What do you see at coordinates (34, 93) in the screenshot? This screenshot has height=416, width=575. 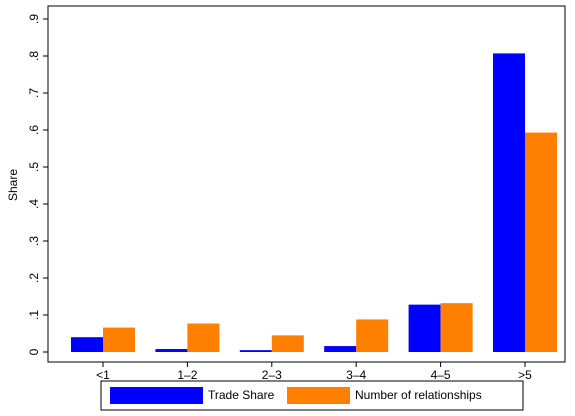 I see `y-tick-label: .7` at bounding box center [34, 93].